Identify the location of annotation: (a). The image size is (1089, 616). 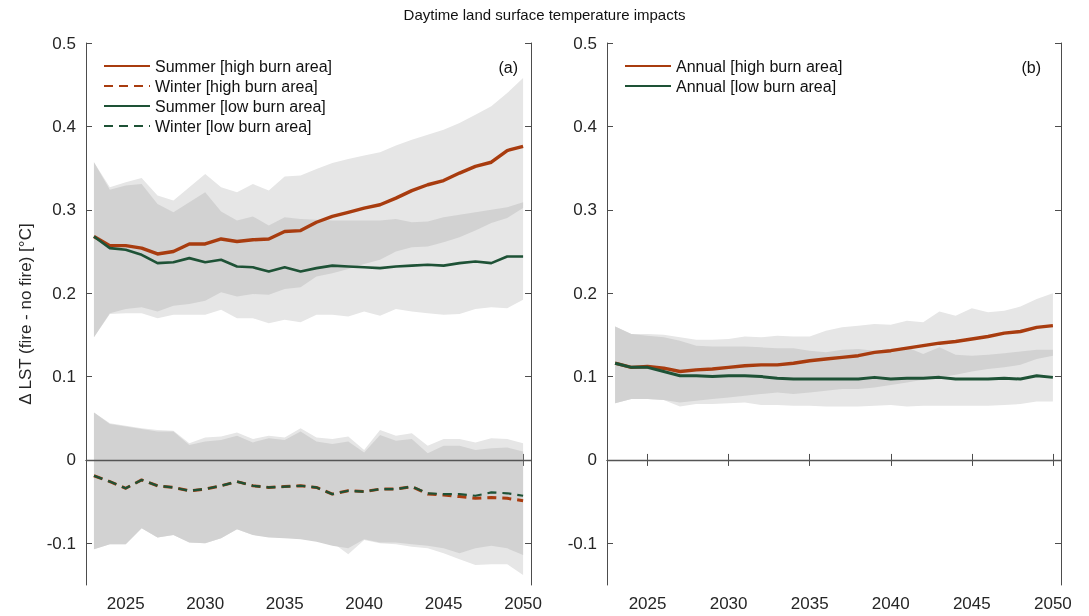
(508, 67).